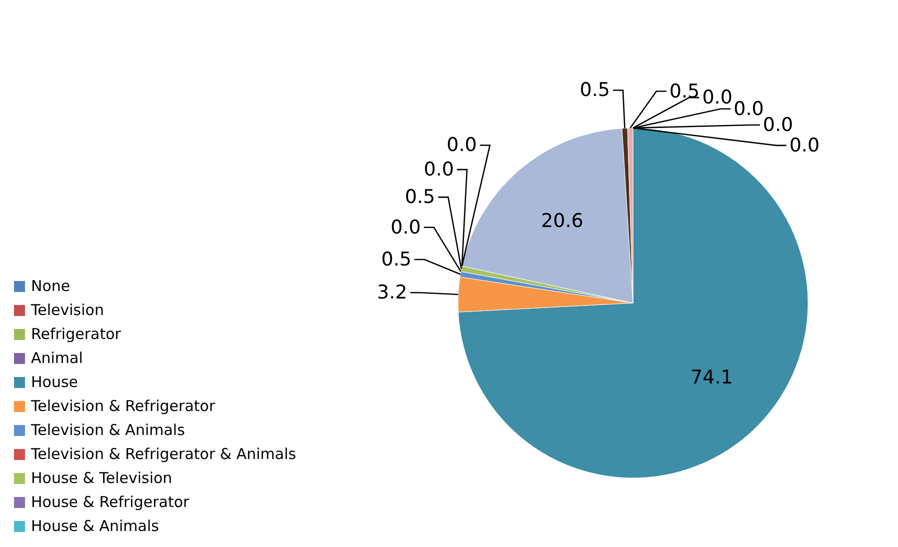  What do you see at coordinates (95, 526) in the screenshot?
I see `legend-label: House & Animals` at bounding box center [95, 526].